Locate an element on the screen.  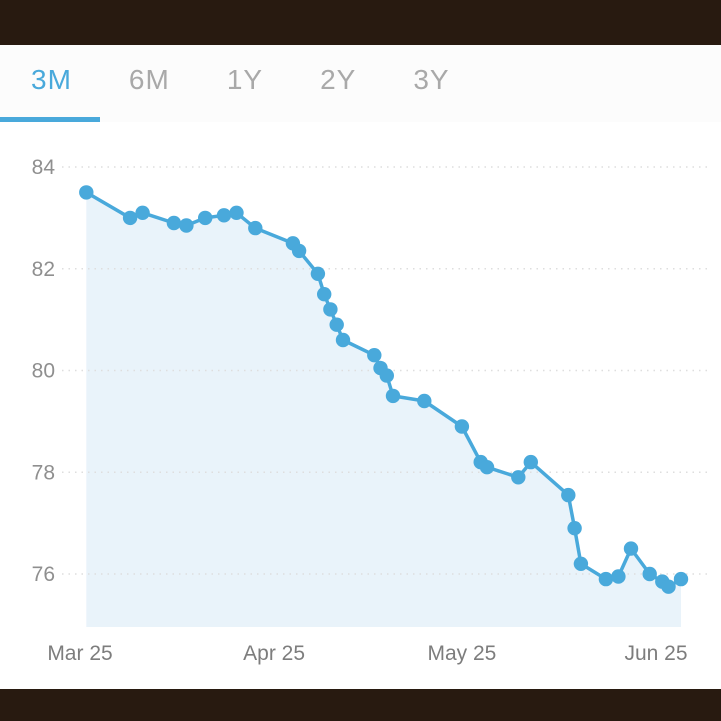
tab-3y: 3Y is located at coordinates (431, 79).